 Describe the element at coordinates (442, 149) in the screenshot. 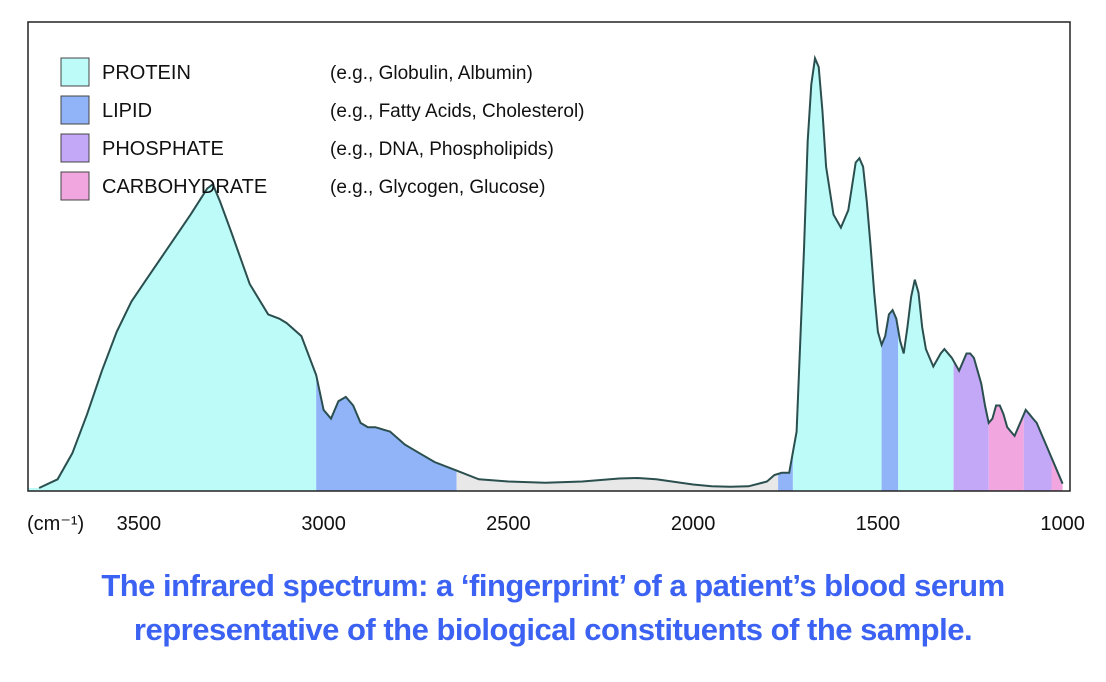

I see `legend-example-phosphate: (e.g., DNA, Phospholipids)` at that location.